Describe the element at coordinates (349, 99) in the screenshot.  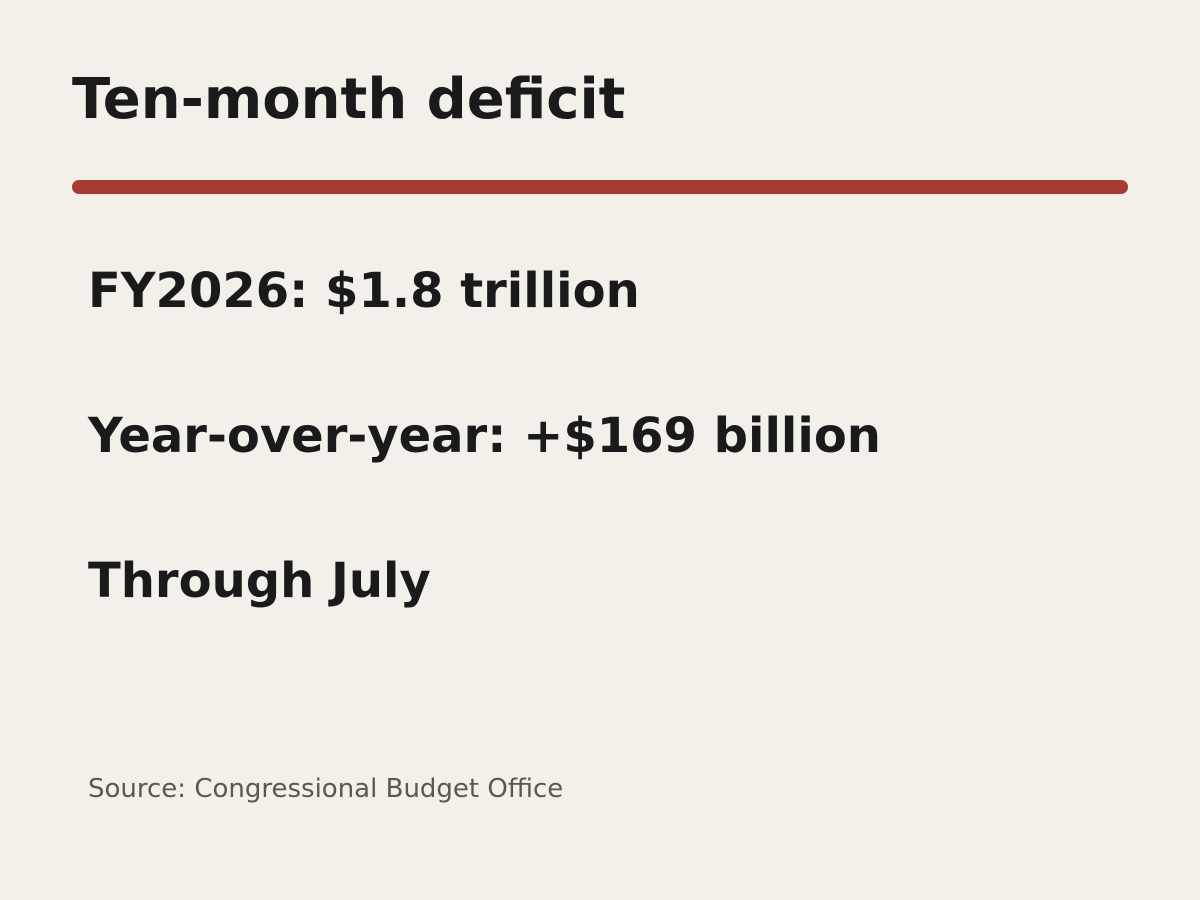
I see `page-title: Ten-month deficit` at that location.